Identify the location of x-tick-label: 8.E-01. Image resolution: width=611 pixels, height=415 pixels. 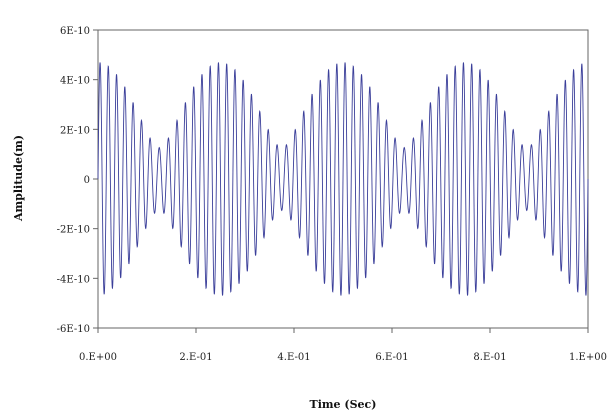
(489, 357).